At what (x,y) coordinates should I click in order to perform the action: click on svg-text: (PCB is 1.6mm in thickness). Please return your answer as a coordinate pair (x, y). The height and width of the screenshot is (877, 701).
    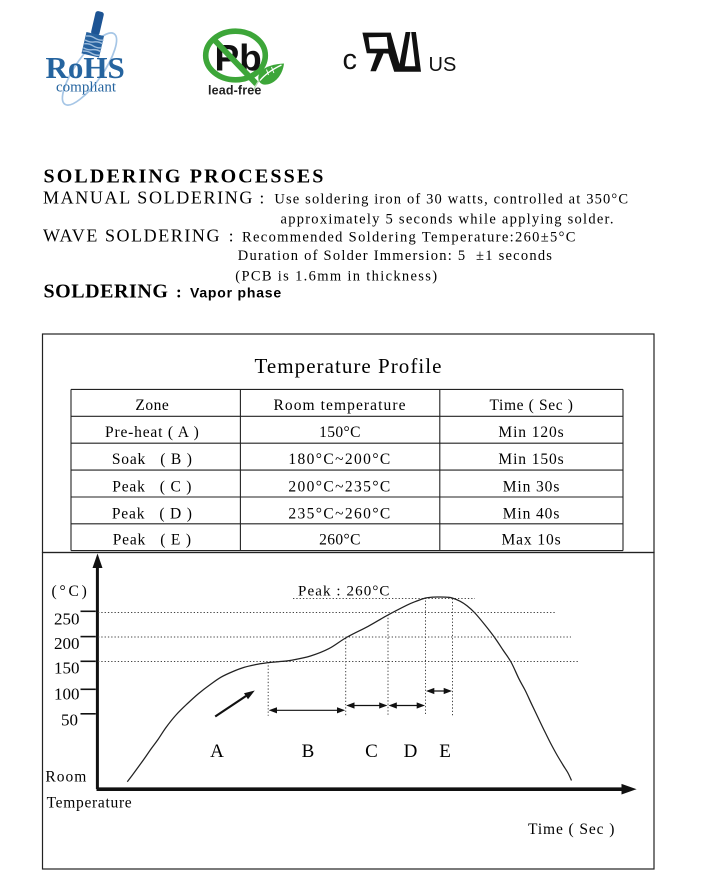
    Looking at the image, I should click on (336, 276).